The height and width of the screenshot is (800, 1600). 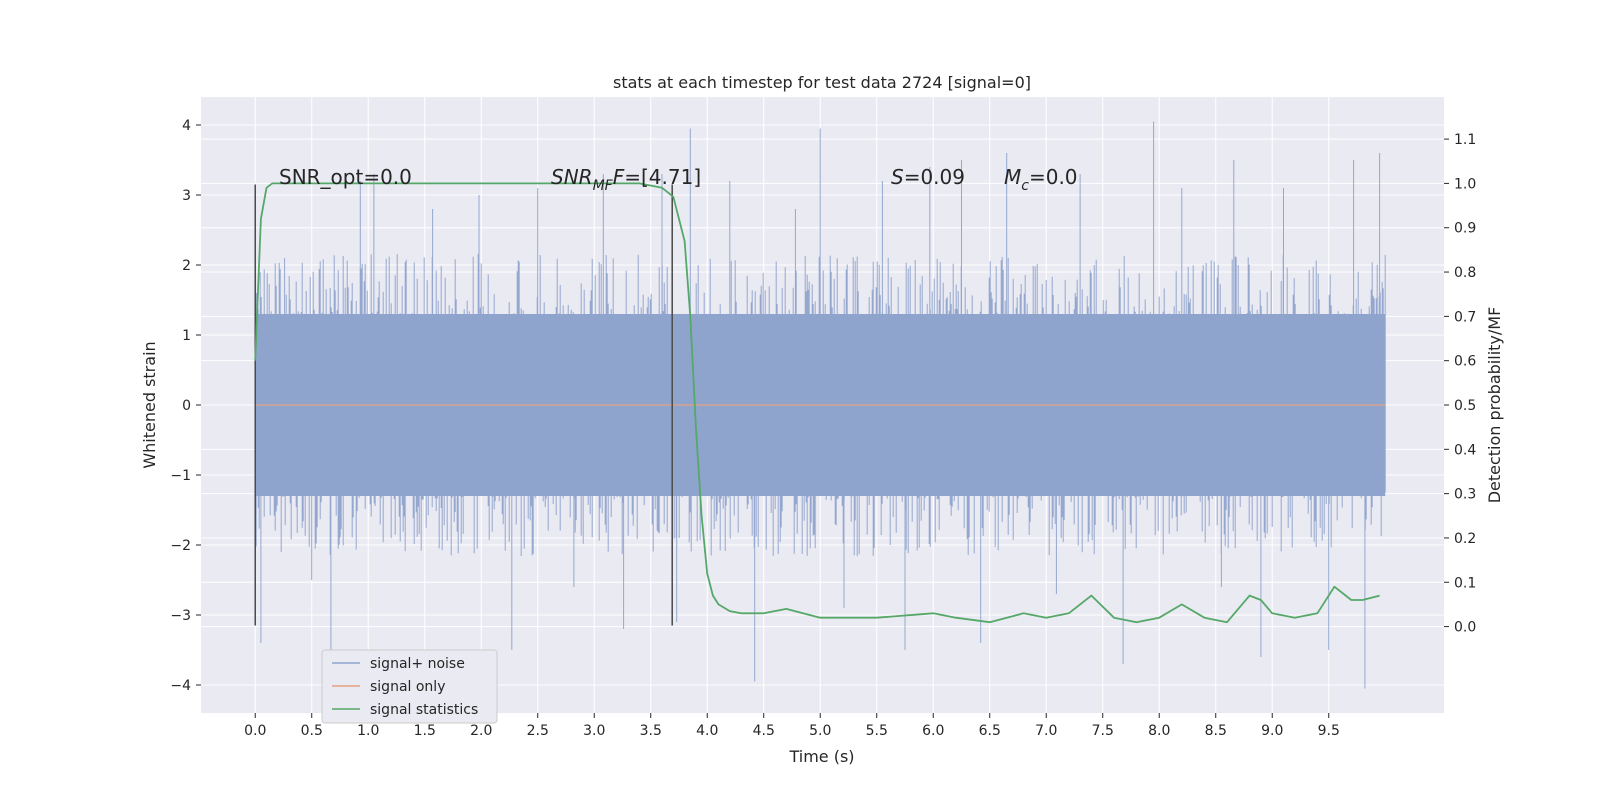 What do you see at coordinates (1494, 405) in the screenshot?
I see `y2-axis-label: Detection probability/MF` at bounding box center [1494, 405].